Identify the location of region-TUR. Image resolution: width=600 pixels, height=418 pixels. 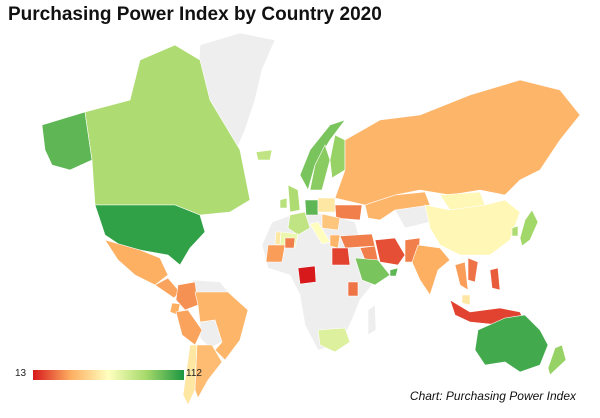
(357, 241).